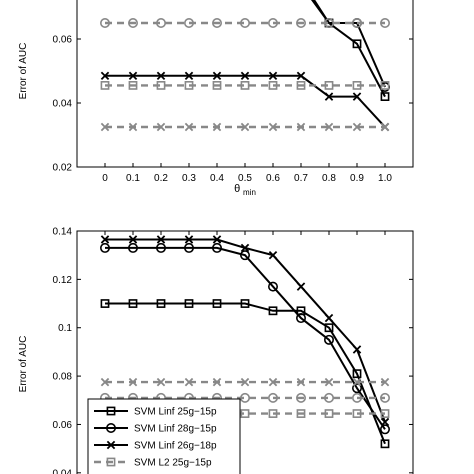 This screenshot has height=474, width=474. I want to click on legend-label: SVM Linf 26g−18p, so click(175, 446).